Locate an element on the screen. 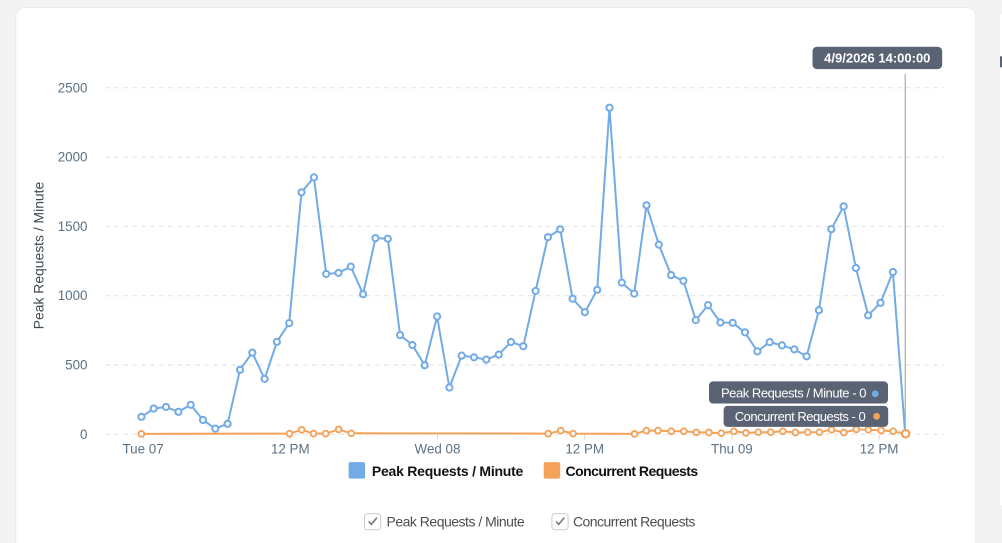  svg-text: 2000 is located at coordinates (73, 157).